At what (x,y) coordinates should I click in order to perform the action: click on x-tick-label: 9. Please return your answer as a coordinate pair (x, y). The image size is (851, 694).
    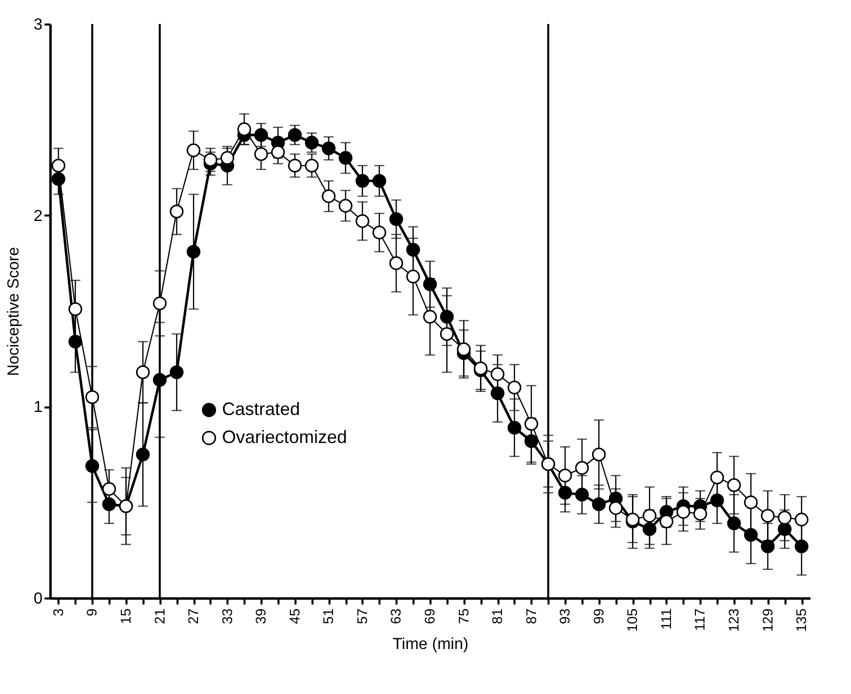
    Looking at the image, I should click on (92, 612).